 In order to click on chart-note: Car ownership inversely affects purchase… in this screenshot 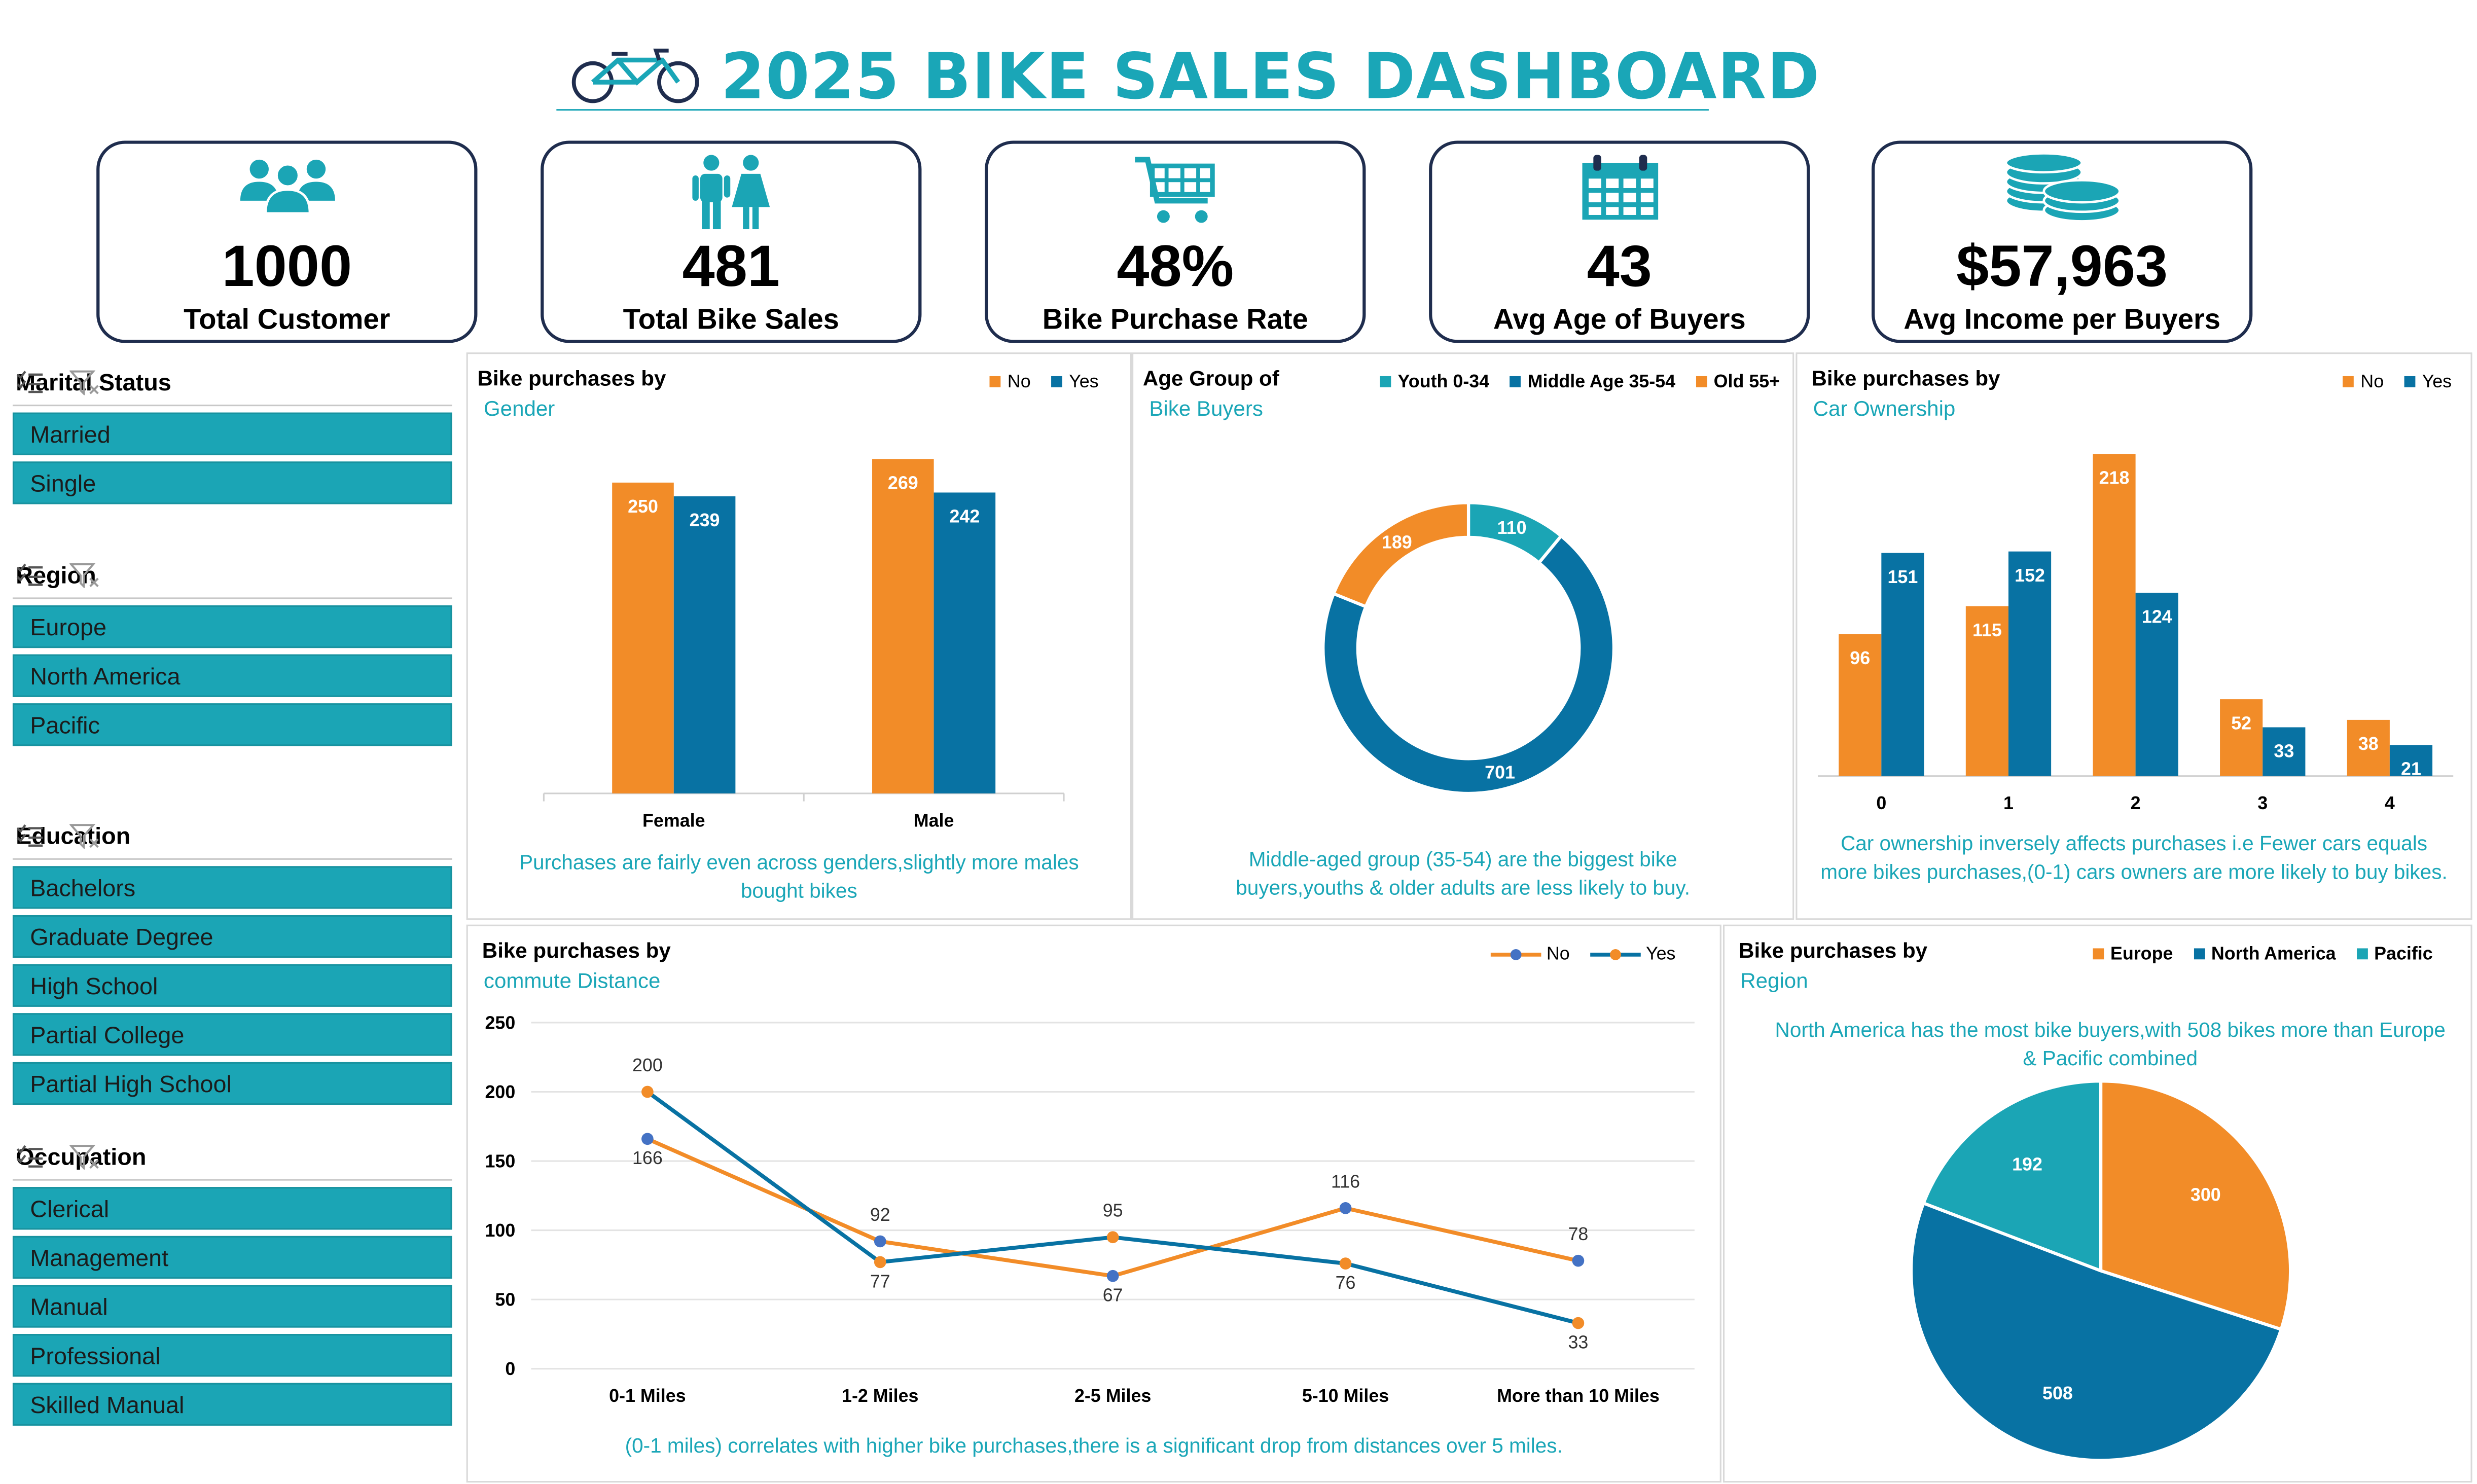, I will do `click(2134, 857)`.